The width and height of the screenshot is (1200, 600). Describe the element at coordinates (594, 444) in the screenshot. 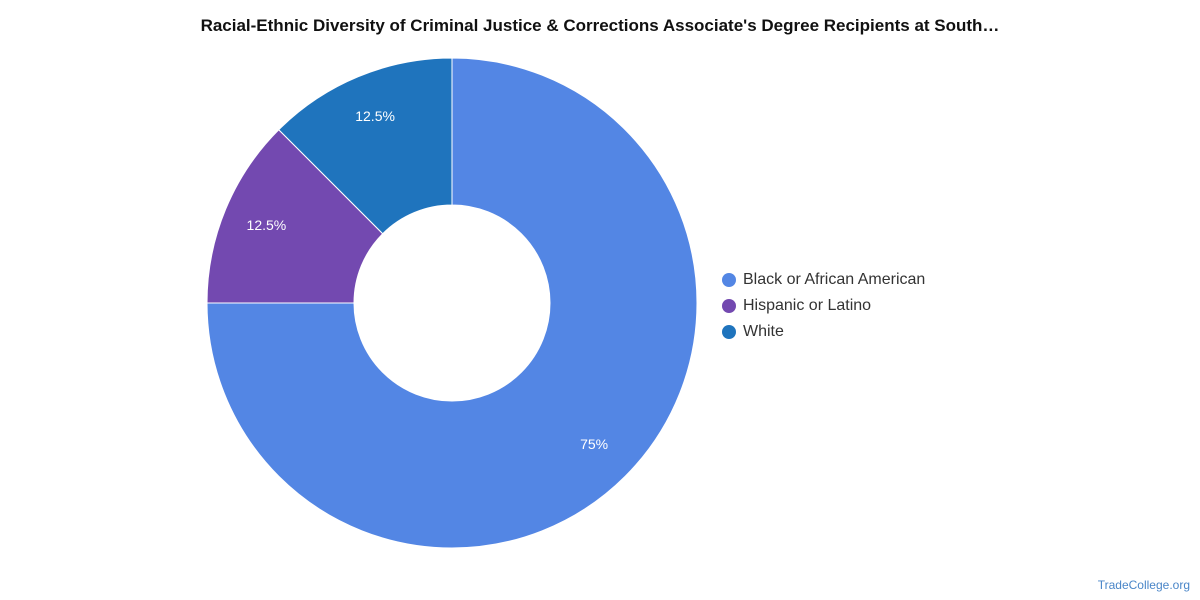

I see `slice-value-label: 75%` at that location.